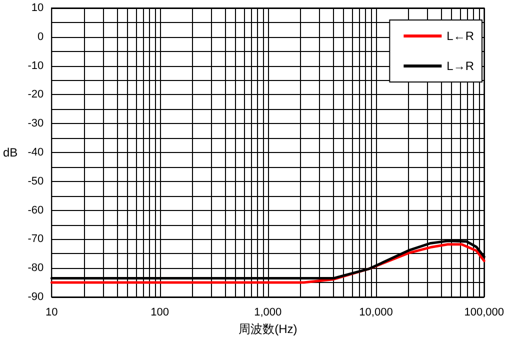 The height and width of the screenshot is (341, 507). Describe the element at coordinates (36, 124) in the screenshot. I see `y-tick-label: -30` at that location.